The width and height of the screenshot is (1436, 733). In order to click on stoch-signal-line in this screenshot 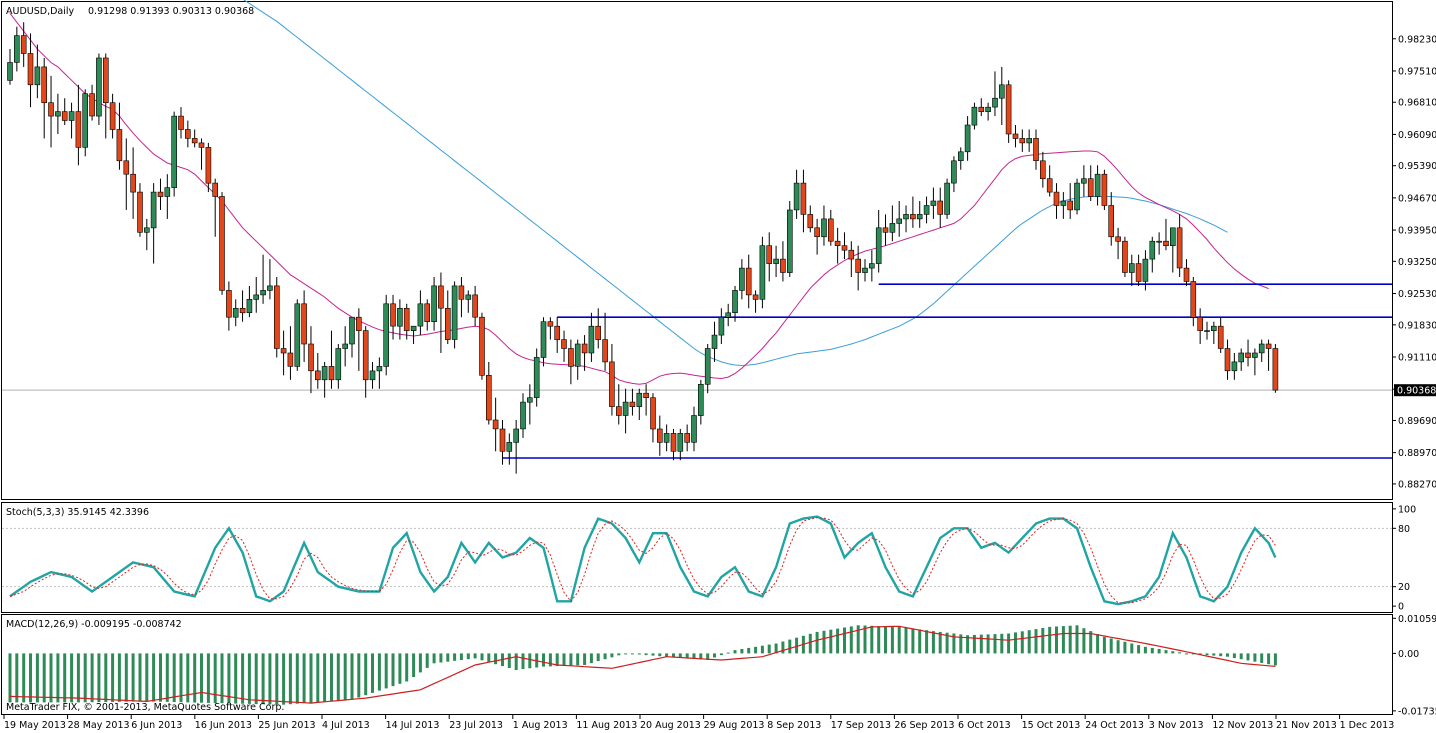, I will do `click(642, 560)`.